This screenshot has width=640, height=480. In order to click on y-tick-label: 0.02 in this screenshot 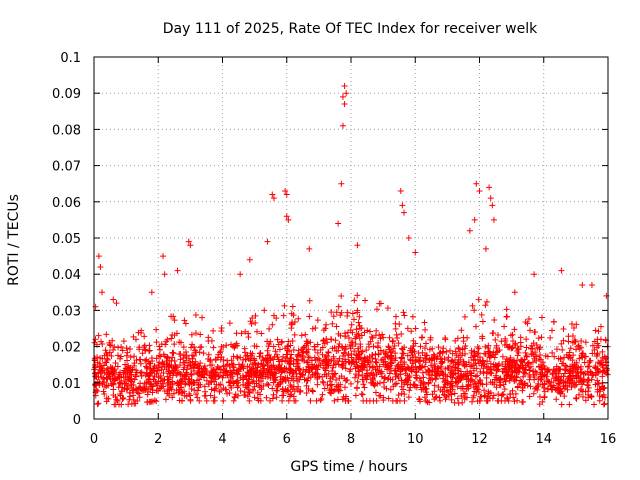, I will do `click(66, 348)`.